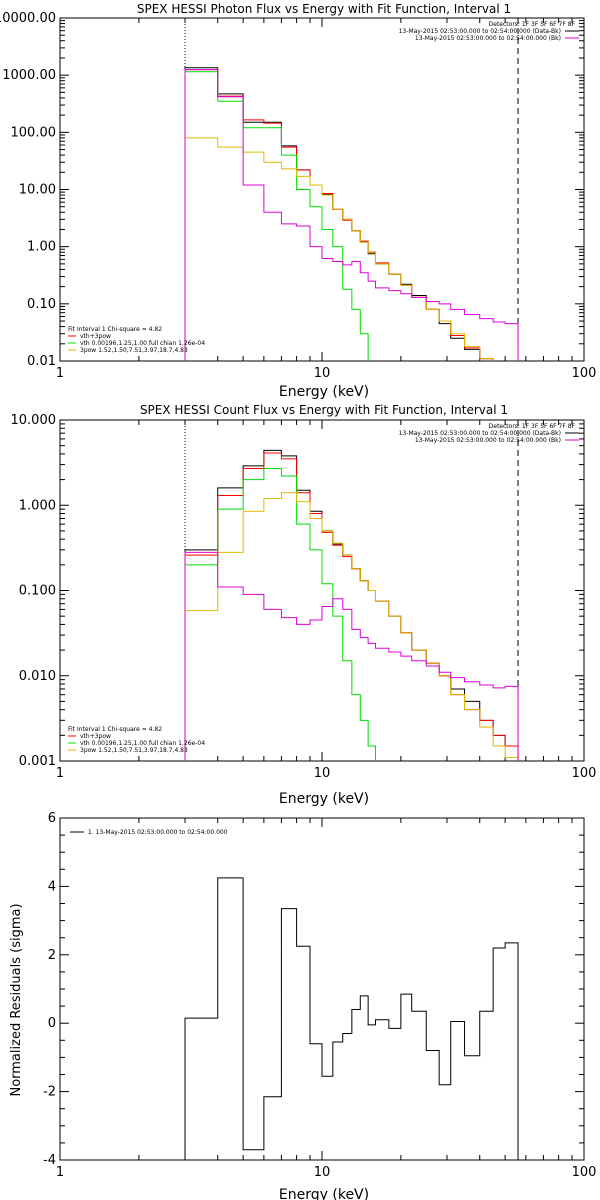 The height and width of the screenshot is (1200, 600). Describe the element at coordinates (34, 420) in the screenshot. I see `y-tick-label: 10.000` at that location.